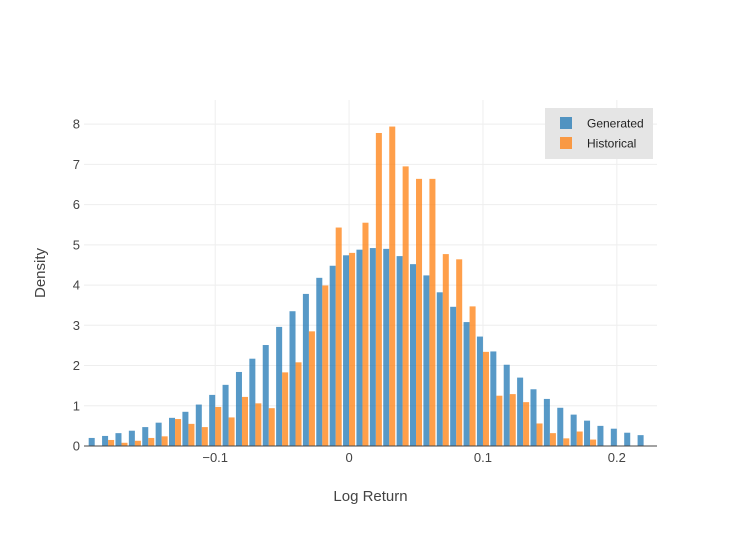  What do you see at coordinates (76, 204) in the screenshot?
I see `y-tick-label: 6` at bounding box center [76, 204].